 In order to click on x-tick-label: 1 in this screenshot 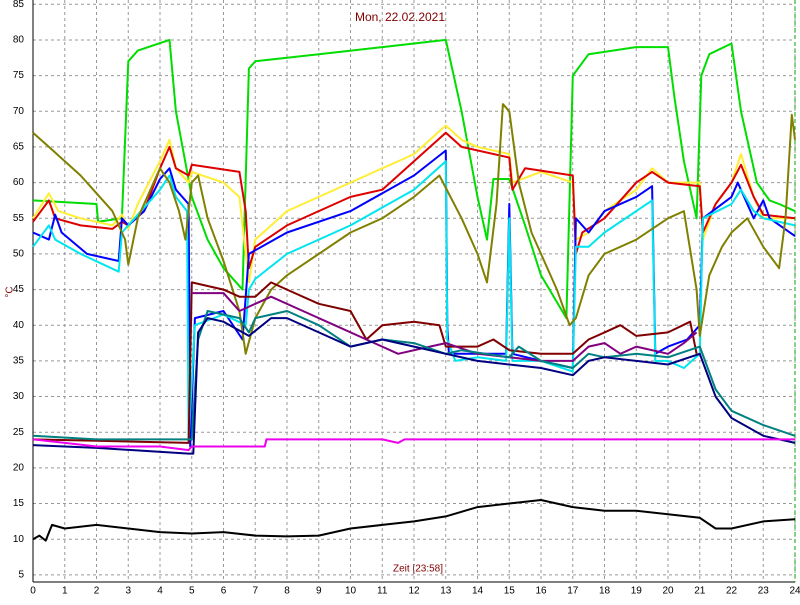, I will do `click(65, 591)`.